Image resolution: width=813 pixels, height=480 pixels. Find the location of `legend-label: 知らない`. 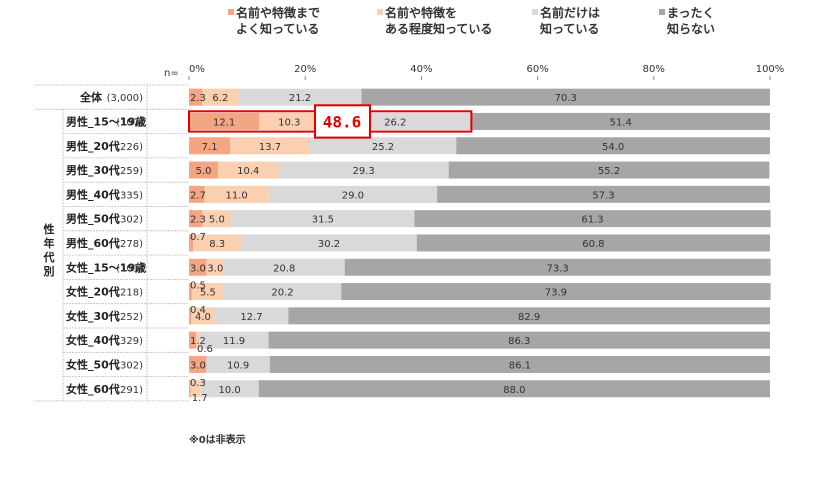

legend-label: 知らない is located at coordinates (690, 28).